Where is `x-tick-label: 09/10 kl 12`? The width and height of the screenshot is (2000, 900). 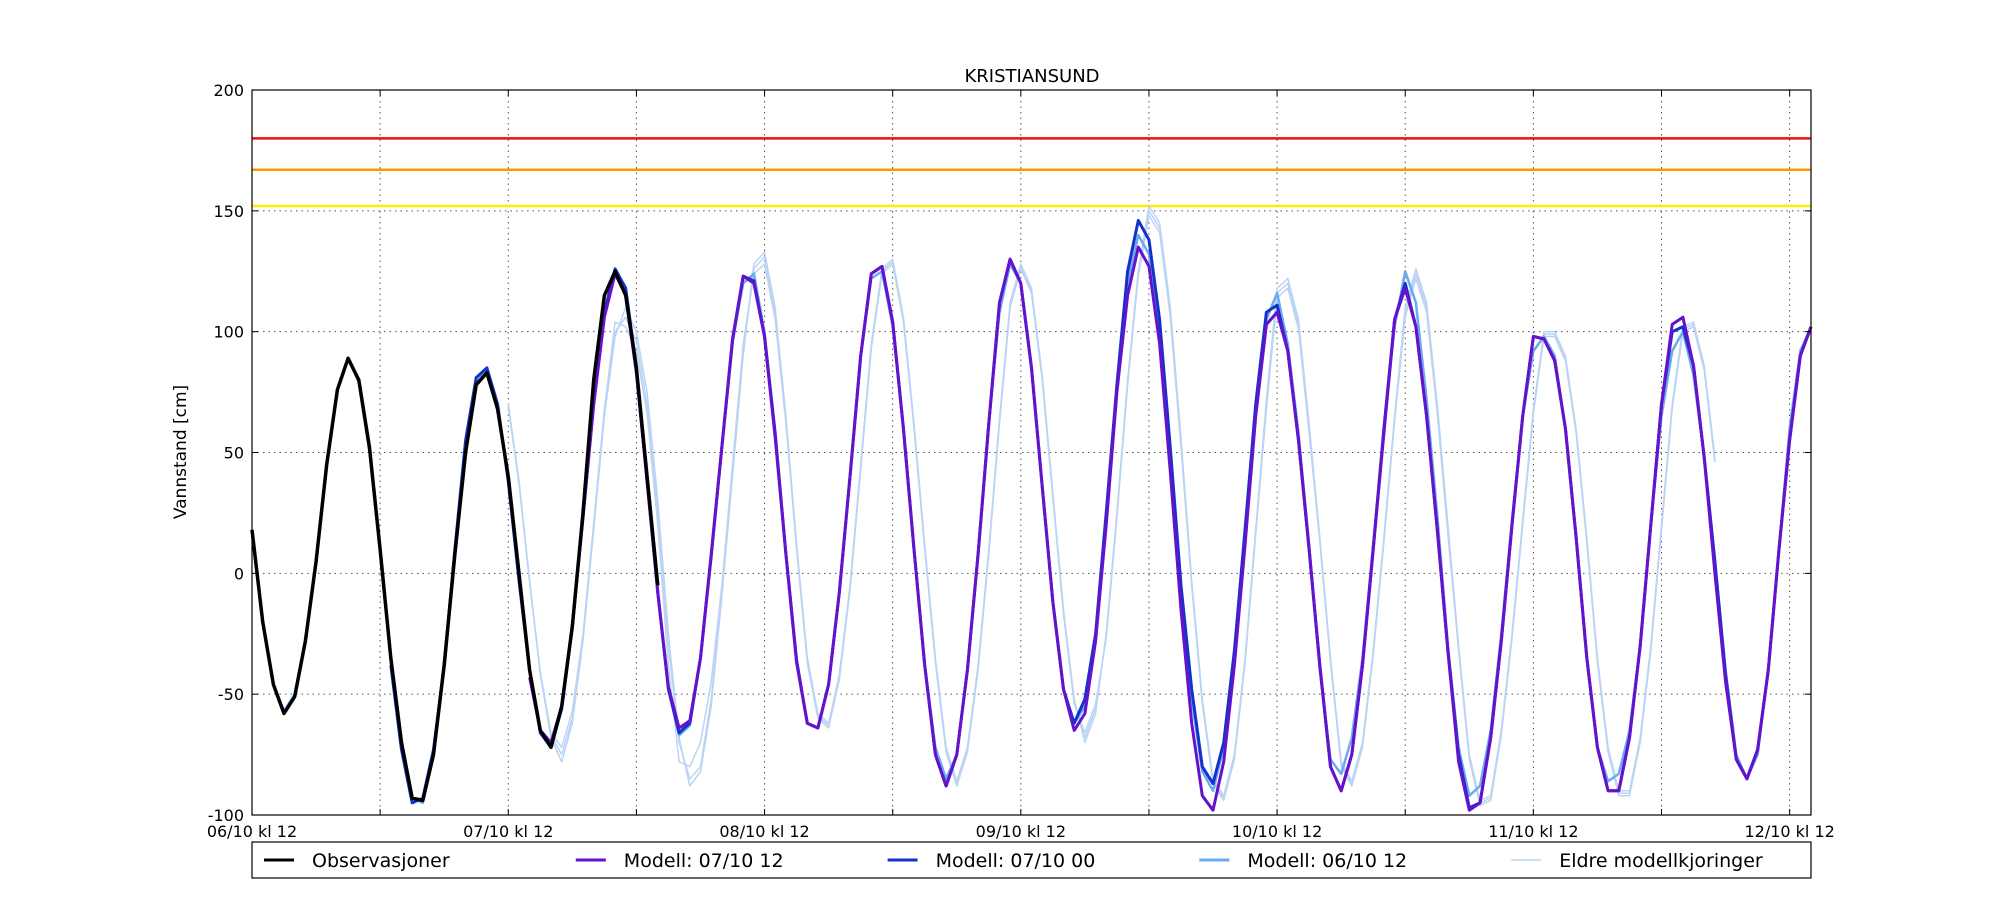
x-tick-label: 09/10 kl 12 is located at coordinates (1021, 831).